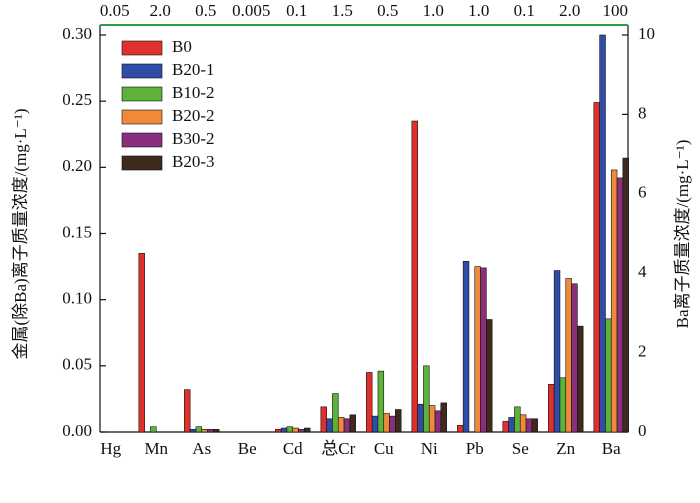  What do you see at coordinates (296, 10) in the screenshot?
I see `limit-label: 0.1` at bounding box center [296, 10].